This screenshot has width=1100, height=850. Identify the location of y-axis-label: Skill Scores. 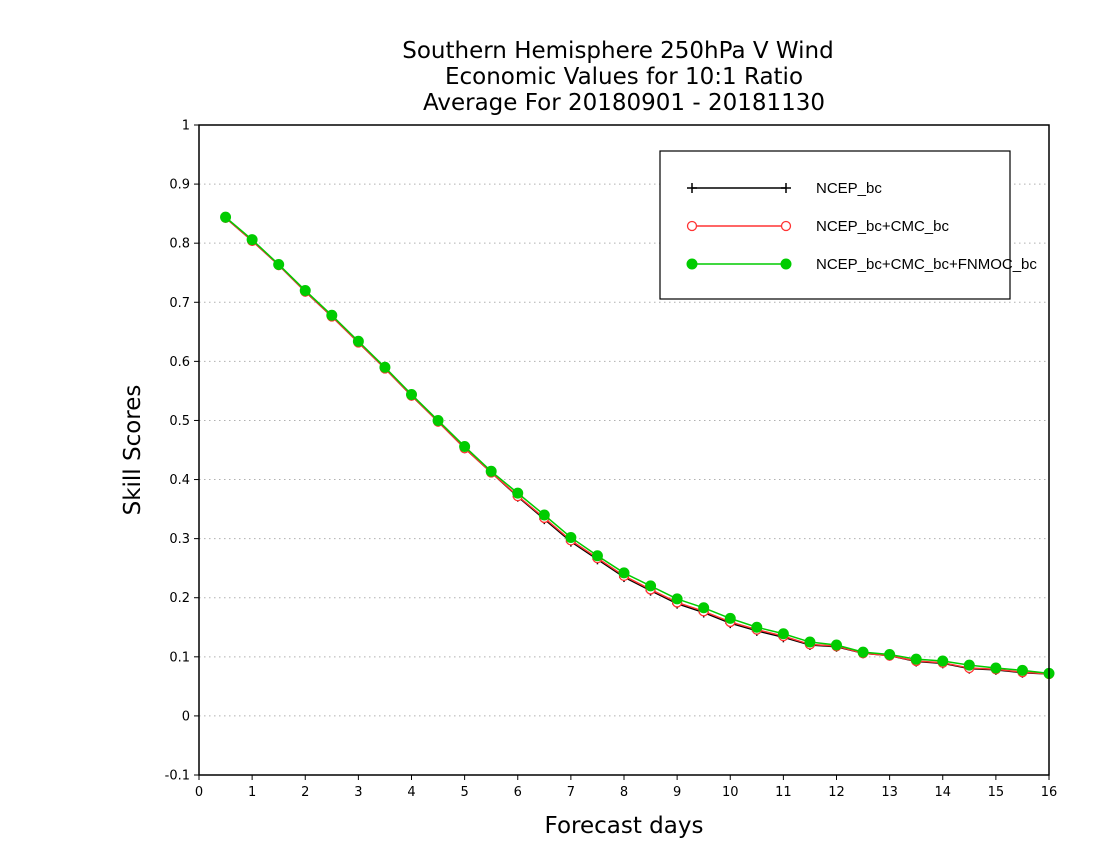
(133, 450).